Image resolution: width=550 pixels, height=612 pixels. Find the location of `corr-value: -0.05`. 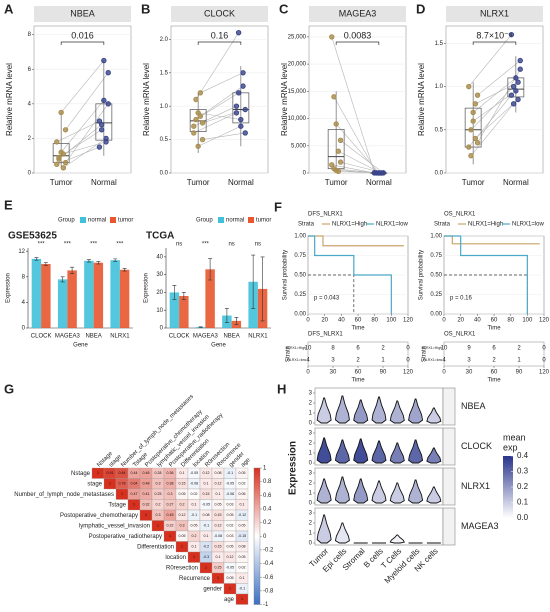

corr-value: -0.05 is located at coordinates (230, 568).